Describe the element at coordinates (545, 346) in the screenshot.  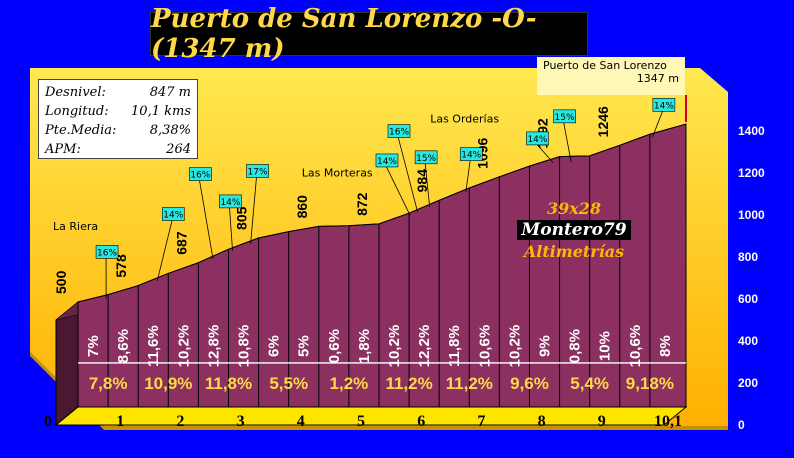
I see `half-km-grade-label: 9%` at that location.